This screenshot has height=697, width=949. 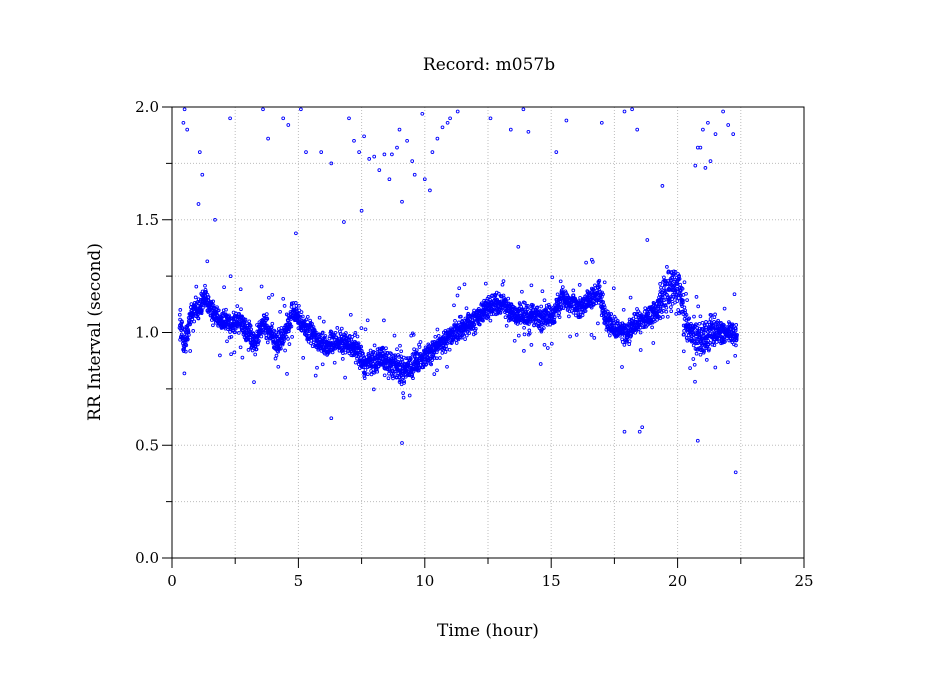 What do you see at coordinates (490, 581) in the screenshot?
I see `x-tick-labels: 0 5 10 15 20 25` at bounding box center [490, 581].